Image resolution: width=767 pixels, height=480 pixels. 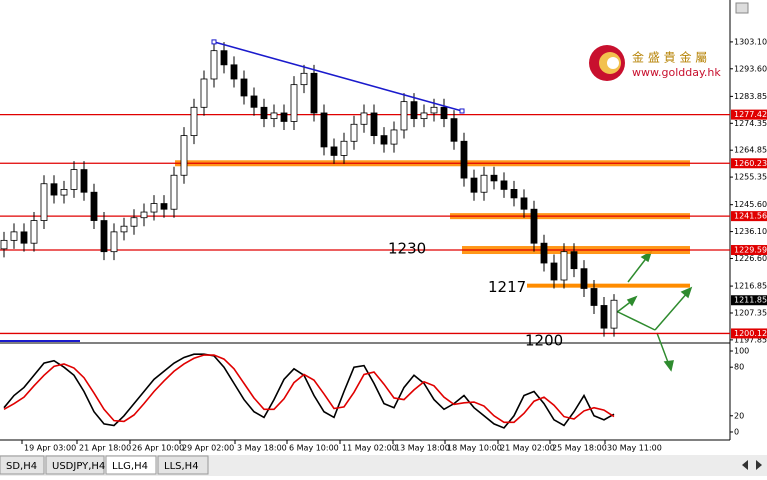 What do you see at coordinates (634, 448) in the screenshot?
I see `x-tick-label: 30 May 11:00` at bounding box center [634, 448].